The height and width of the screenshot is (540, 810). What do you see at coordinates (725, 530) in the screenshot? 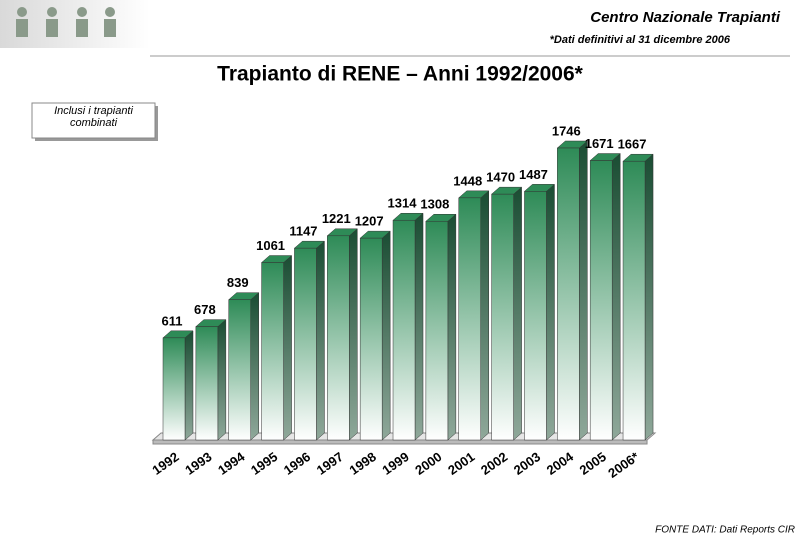
I see `source: FONTE DATI: Dati Reports CIR` at bounding box center [725, 530].